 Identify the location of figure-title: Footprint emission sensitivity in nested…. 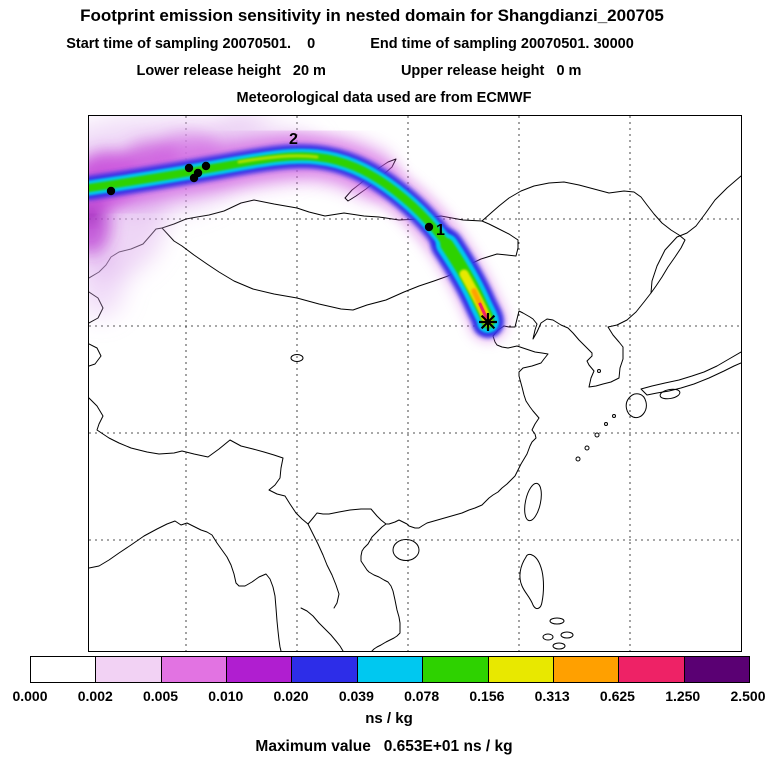
(372, 15).